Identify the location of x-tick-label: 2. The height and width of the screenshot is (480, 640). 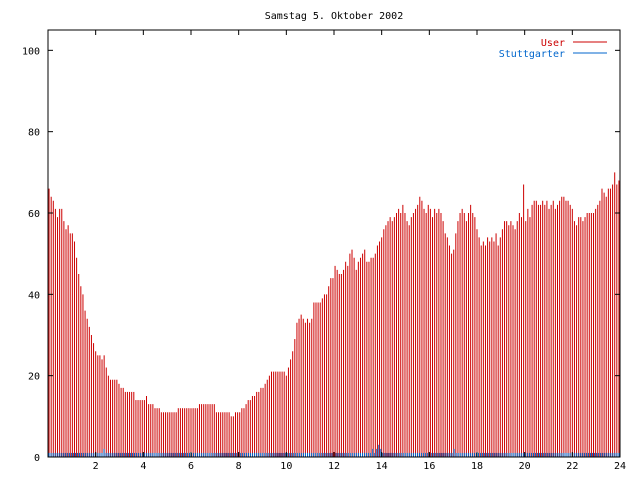
(96, 466).